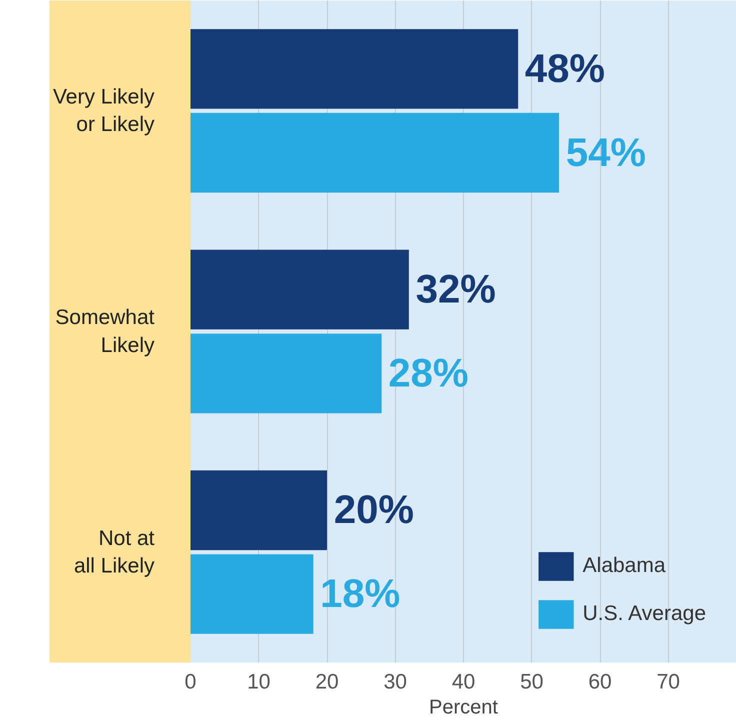 Image resolution: width=736 pixels, height=721 pixels. What do you see at coordinates (103, 111) in the screenshot?
I see `y-tick-label: Very Likely or Likely` at bounding box center [103, 111].